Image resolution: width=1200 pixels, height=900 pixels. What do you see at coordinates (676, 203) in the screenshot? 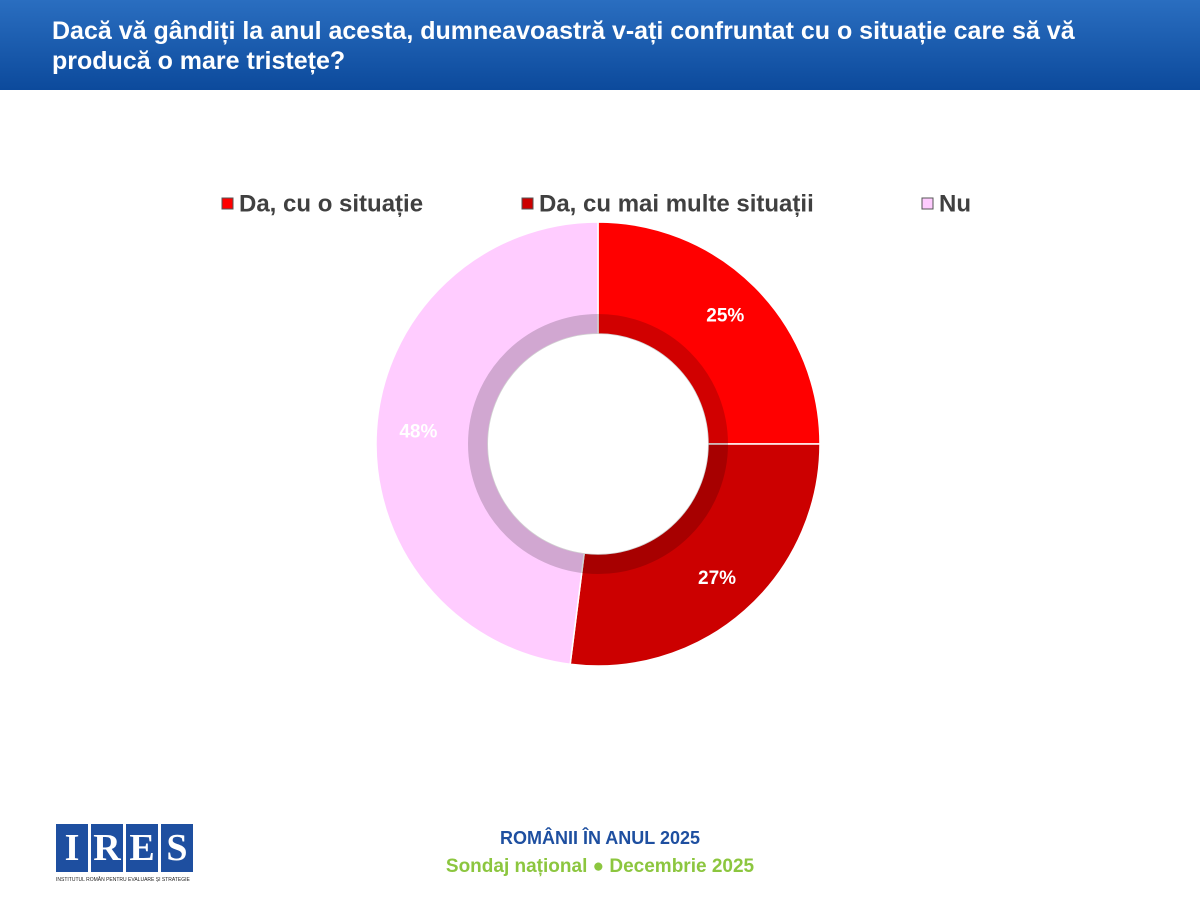
I see `legend-label: Da, cu mai multe situații` at bounding box center [676, 203].